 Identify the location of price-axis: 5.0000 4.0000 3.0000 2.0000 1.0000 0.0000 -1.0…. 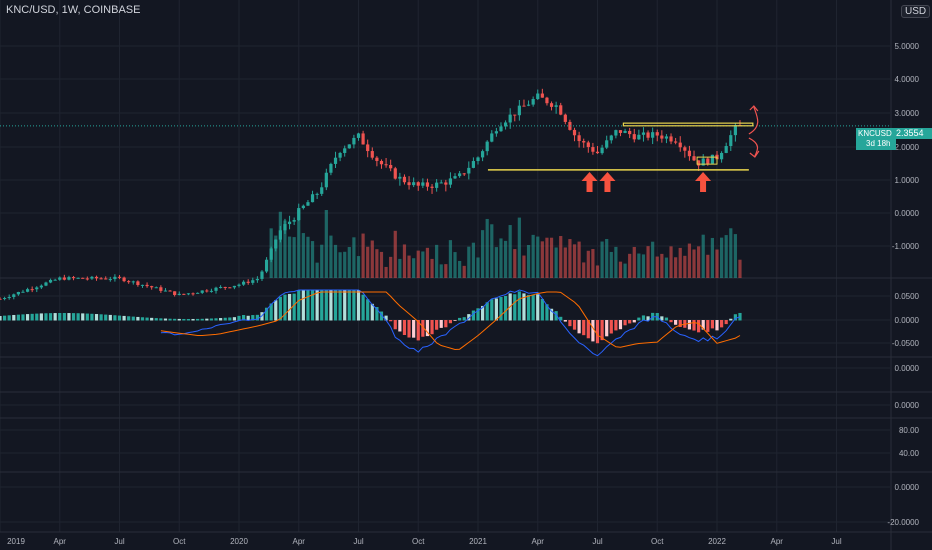
(903, 284).